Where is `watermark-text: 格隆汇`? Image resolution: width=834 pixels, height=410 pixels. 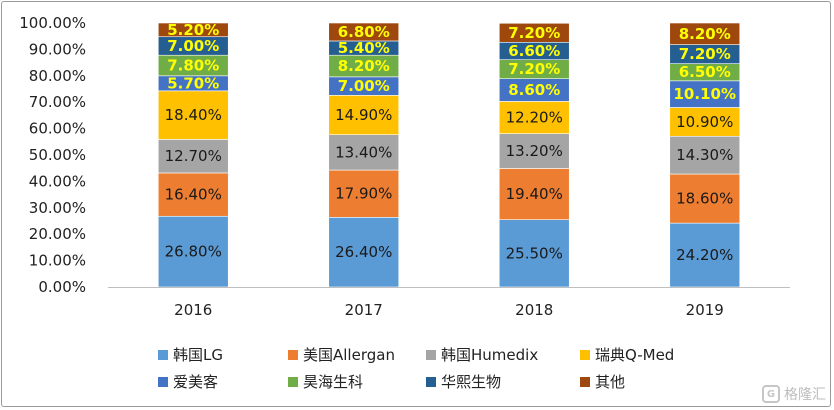
watermark-text: 格隆汇 is located at coordinates (805, 395).